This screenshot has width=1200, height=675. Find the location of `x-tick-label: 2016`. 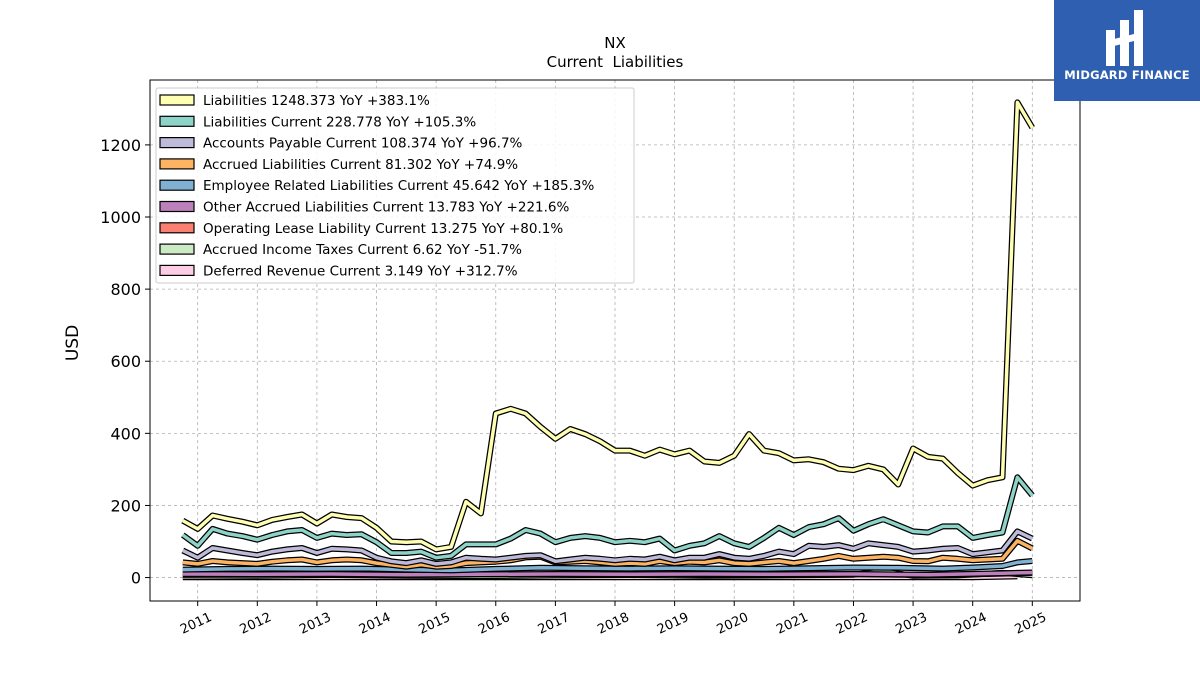

x-tick-label: 2016 is located at coordinates (494, 624).